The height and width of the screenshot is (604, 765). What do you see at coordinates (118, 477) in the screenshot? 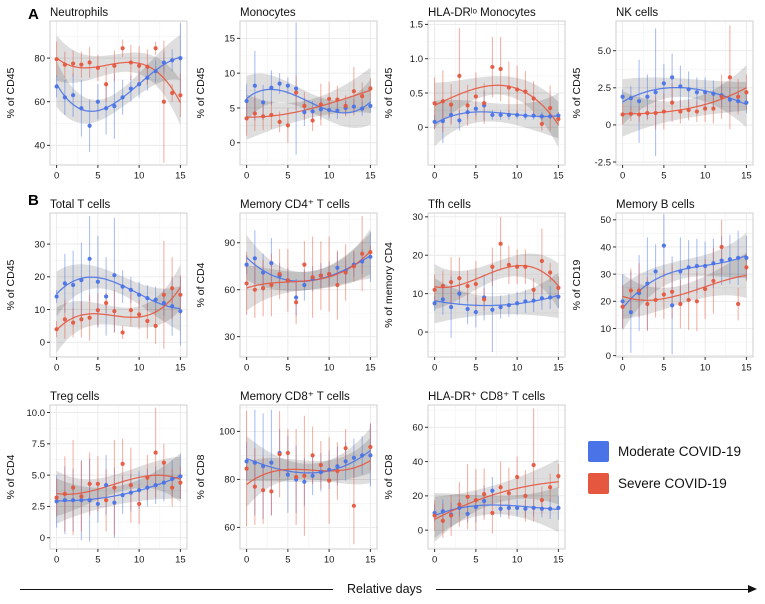
I see `panel-border` at bounding box center [118, 477].